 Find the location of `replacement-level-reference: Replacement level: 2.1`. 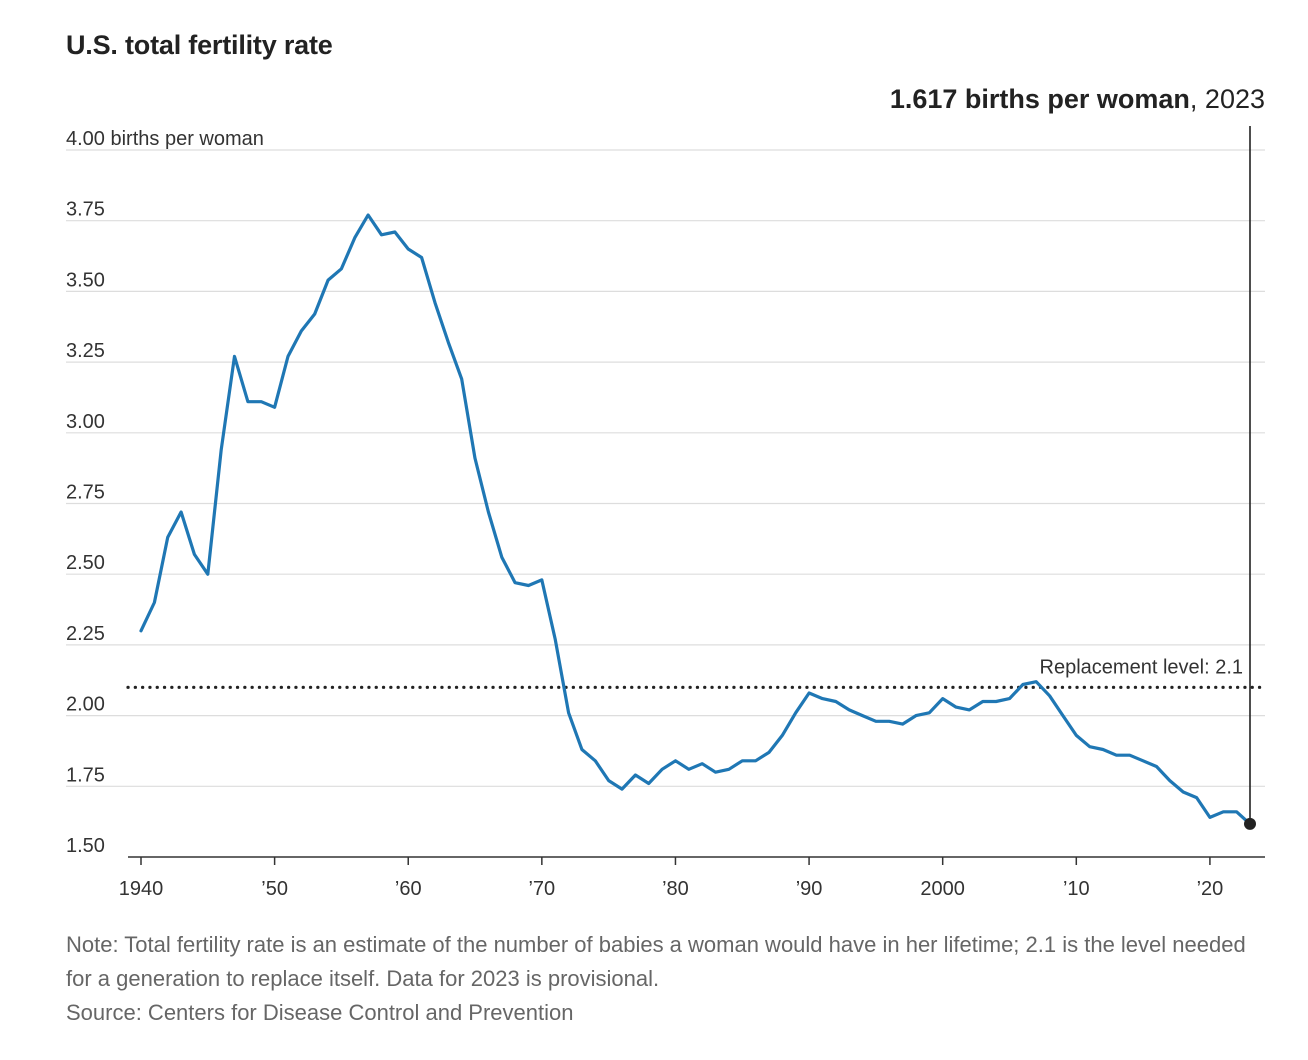

replacement-level-reference: Replacement level: 2.1 is located at coordinates (696, 672).